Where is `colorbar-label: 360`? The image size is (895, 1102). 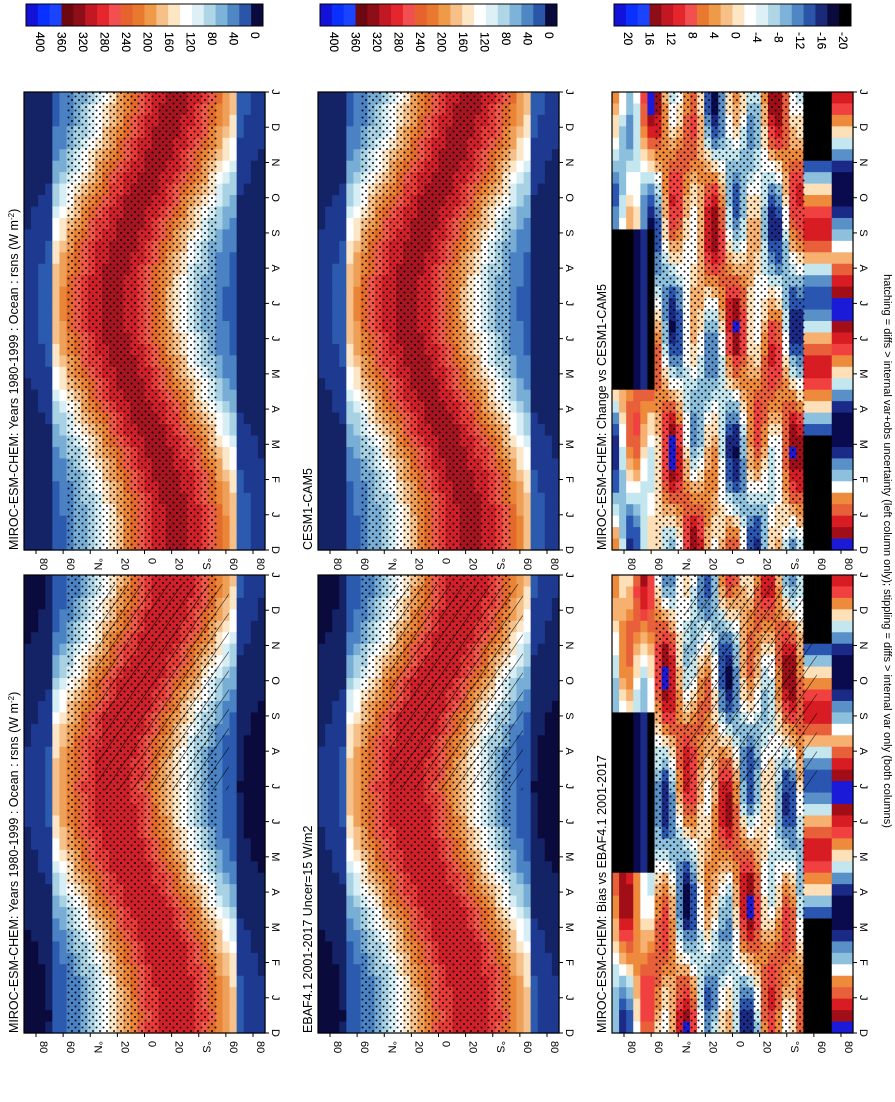
colorbar-label: 360 is located at coordinates (62, 42).